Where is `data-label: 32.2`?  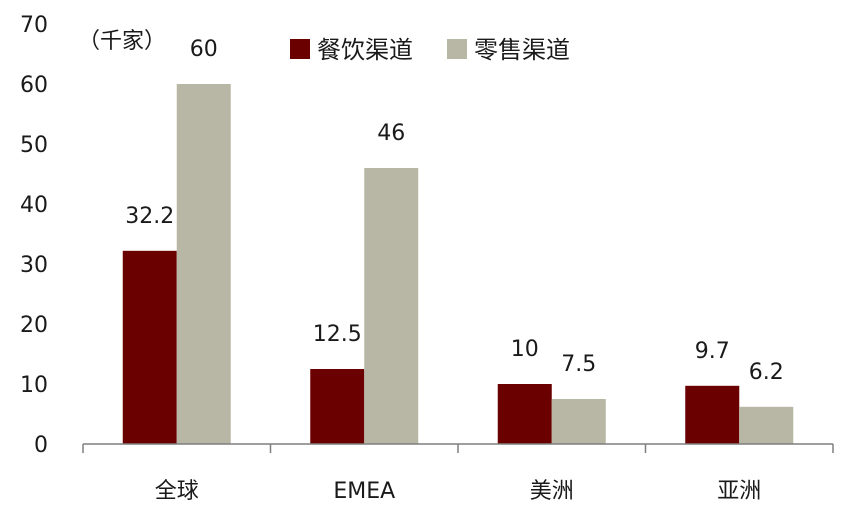 data-label: 32.2 is located at coordinates (149, 216).